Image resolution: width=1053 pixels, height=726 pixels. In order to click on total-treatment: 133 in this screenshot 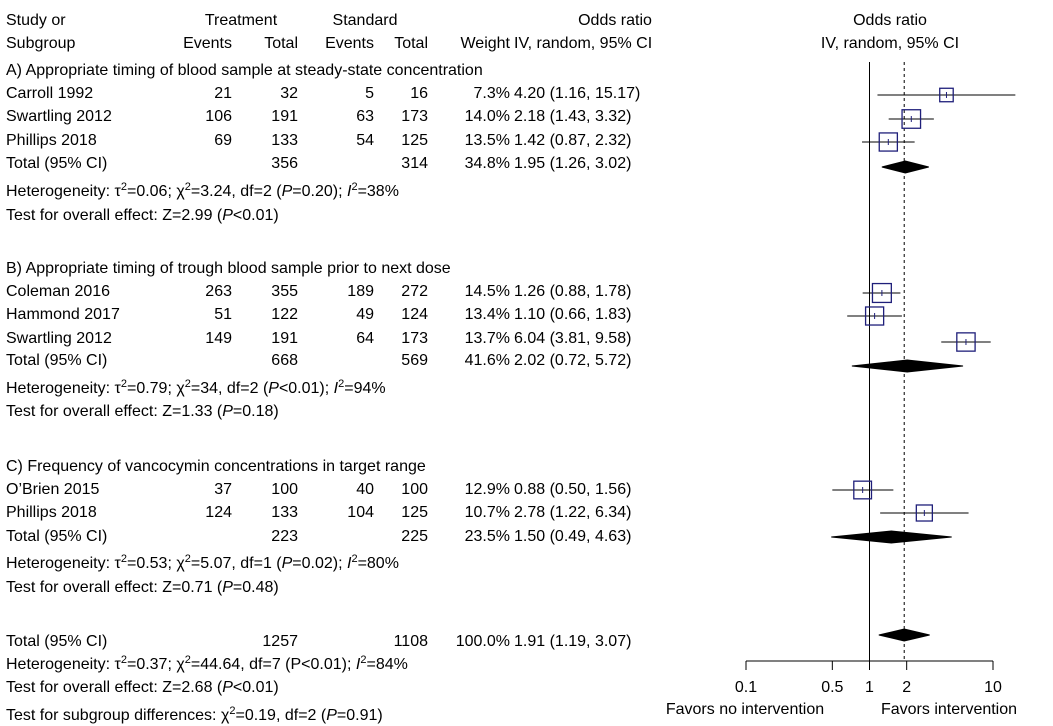, I will do `click(284, 140)`.